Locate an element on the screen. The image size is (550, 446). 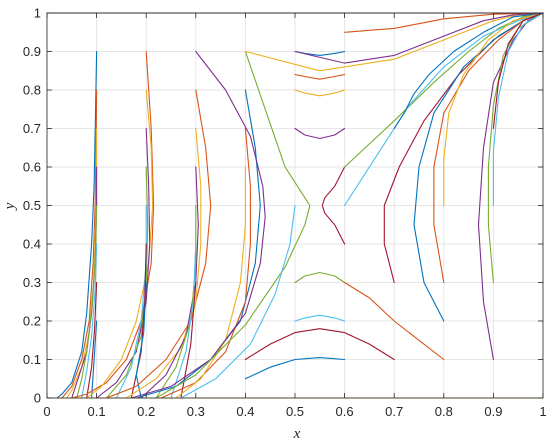
x-tick-labels: 0 0.1 0.2 0.3 0.4 0.5 0.6 0.7 0.8 0.9 1 is located at coordinates (294, 411).